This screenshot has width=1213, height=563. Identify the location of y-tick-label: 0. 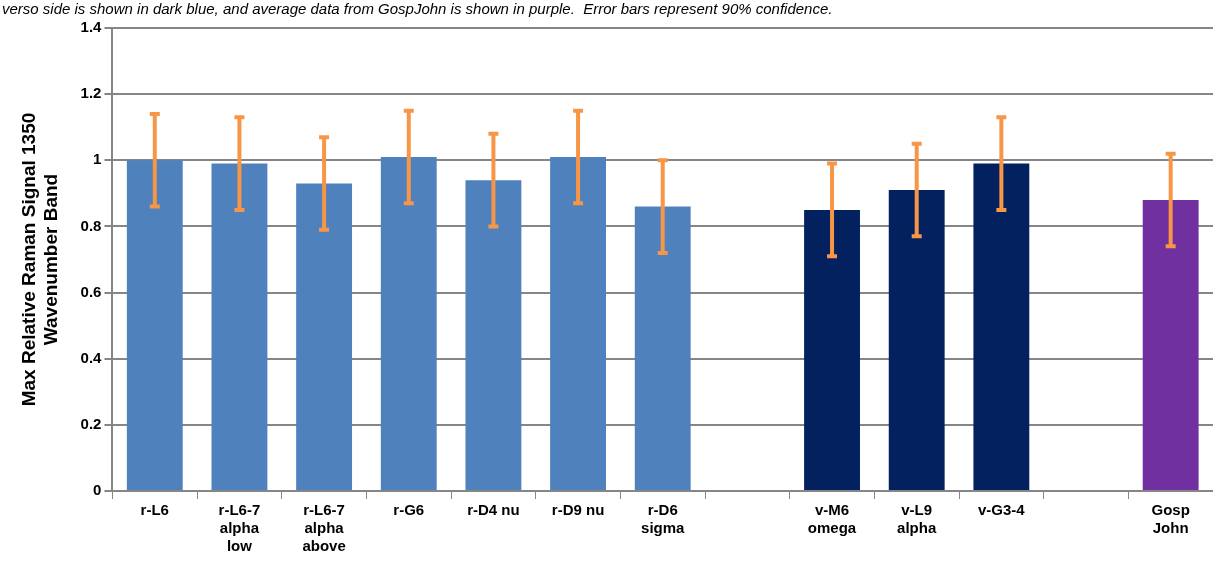
(97, 490).